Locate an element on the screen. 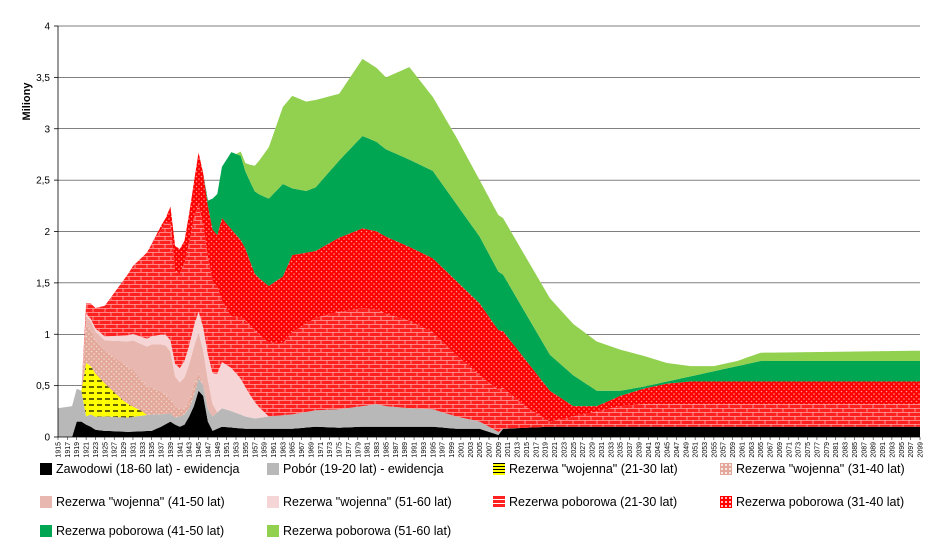 The width and height of the screenshot is (938, 545). legend-item: Rezerwa "wojenna" (51-60 lat) is located at coordinates (359, 502).